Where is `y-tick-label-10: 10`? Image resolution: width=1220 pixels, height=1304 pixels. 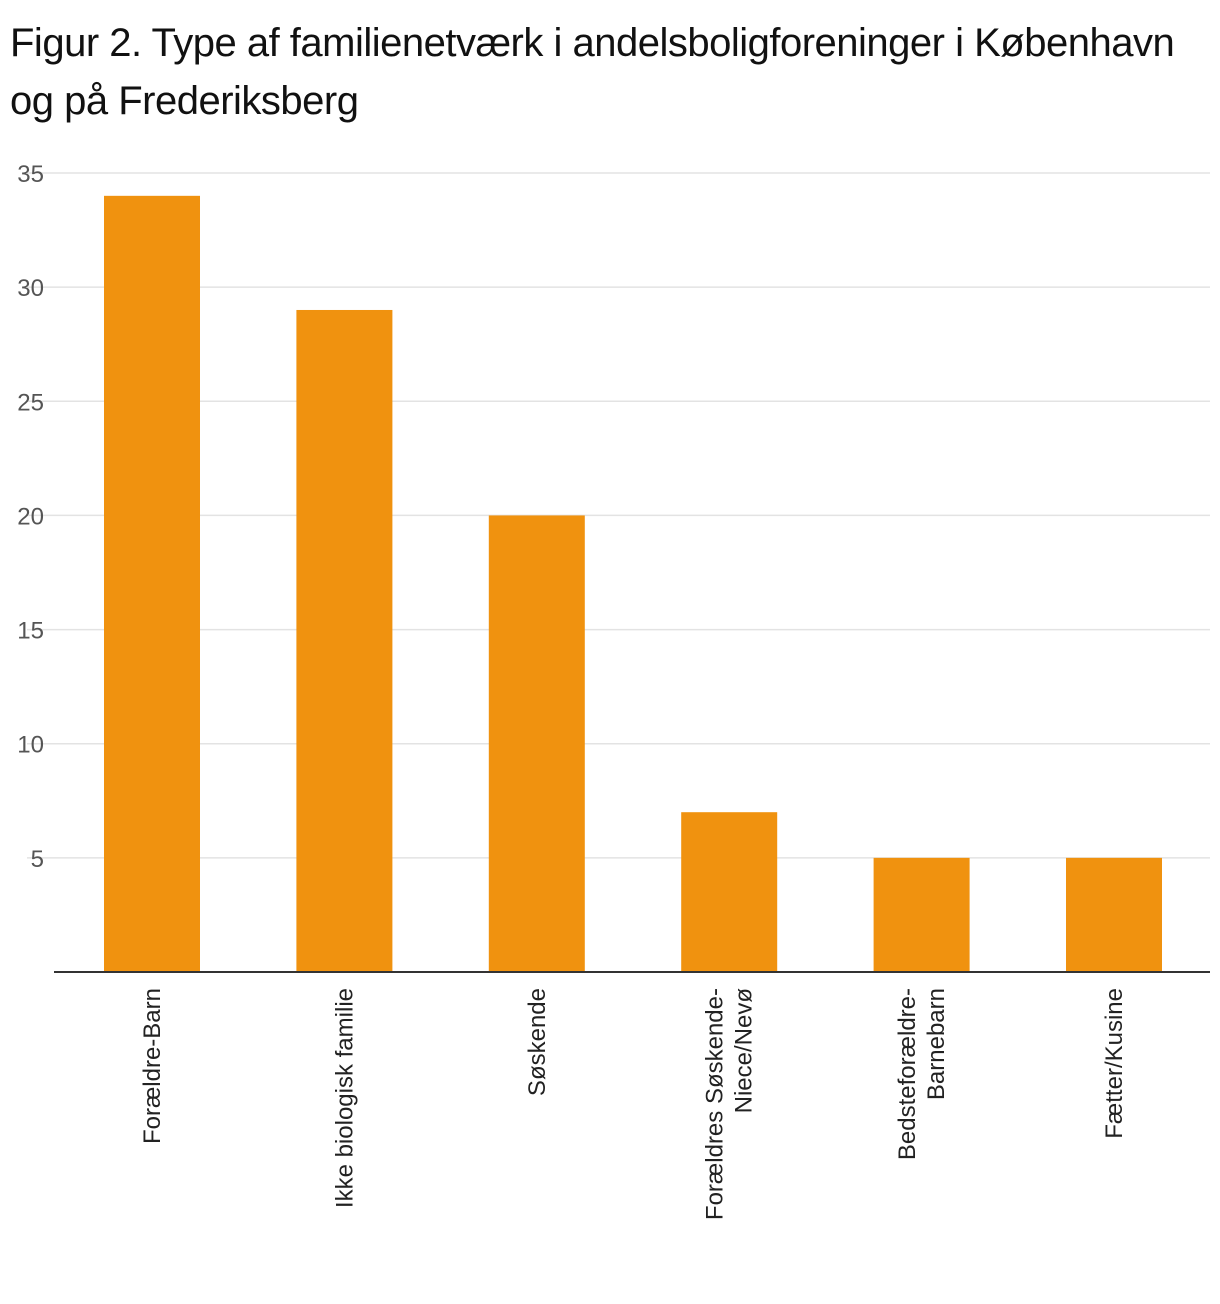 y-tick-label-10: 10 is located at coordinates (30, 745).